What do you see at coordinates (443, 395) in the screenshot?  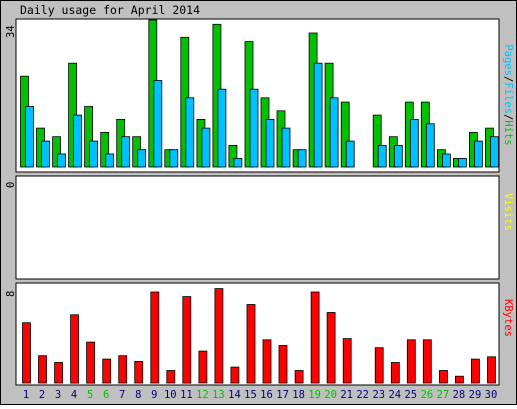 I see `x-tick-label-day-27: 27` at bounding box center [443, 395].